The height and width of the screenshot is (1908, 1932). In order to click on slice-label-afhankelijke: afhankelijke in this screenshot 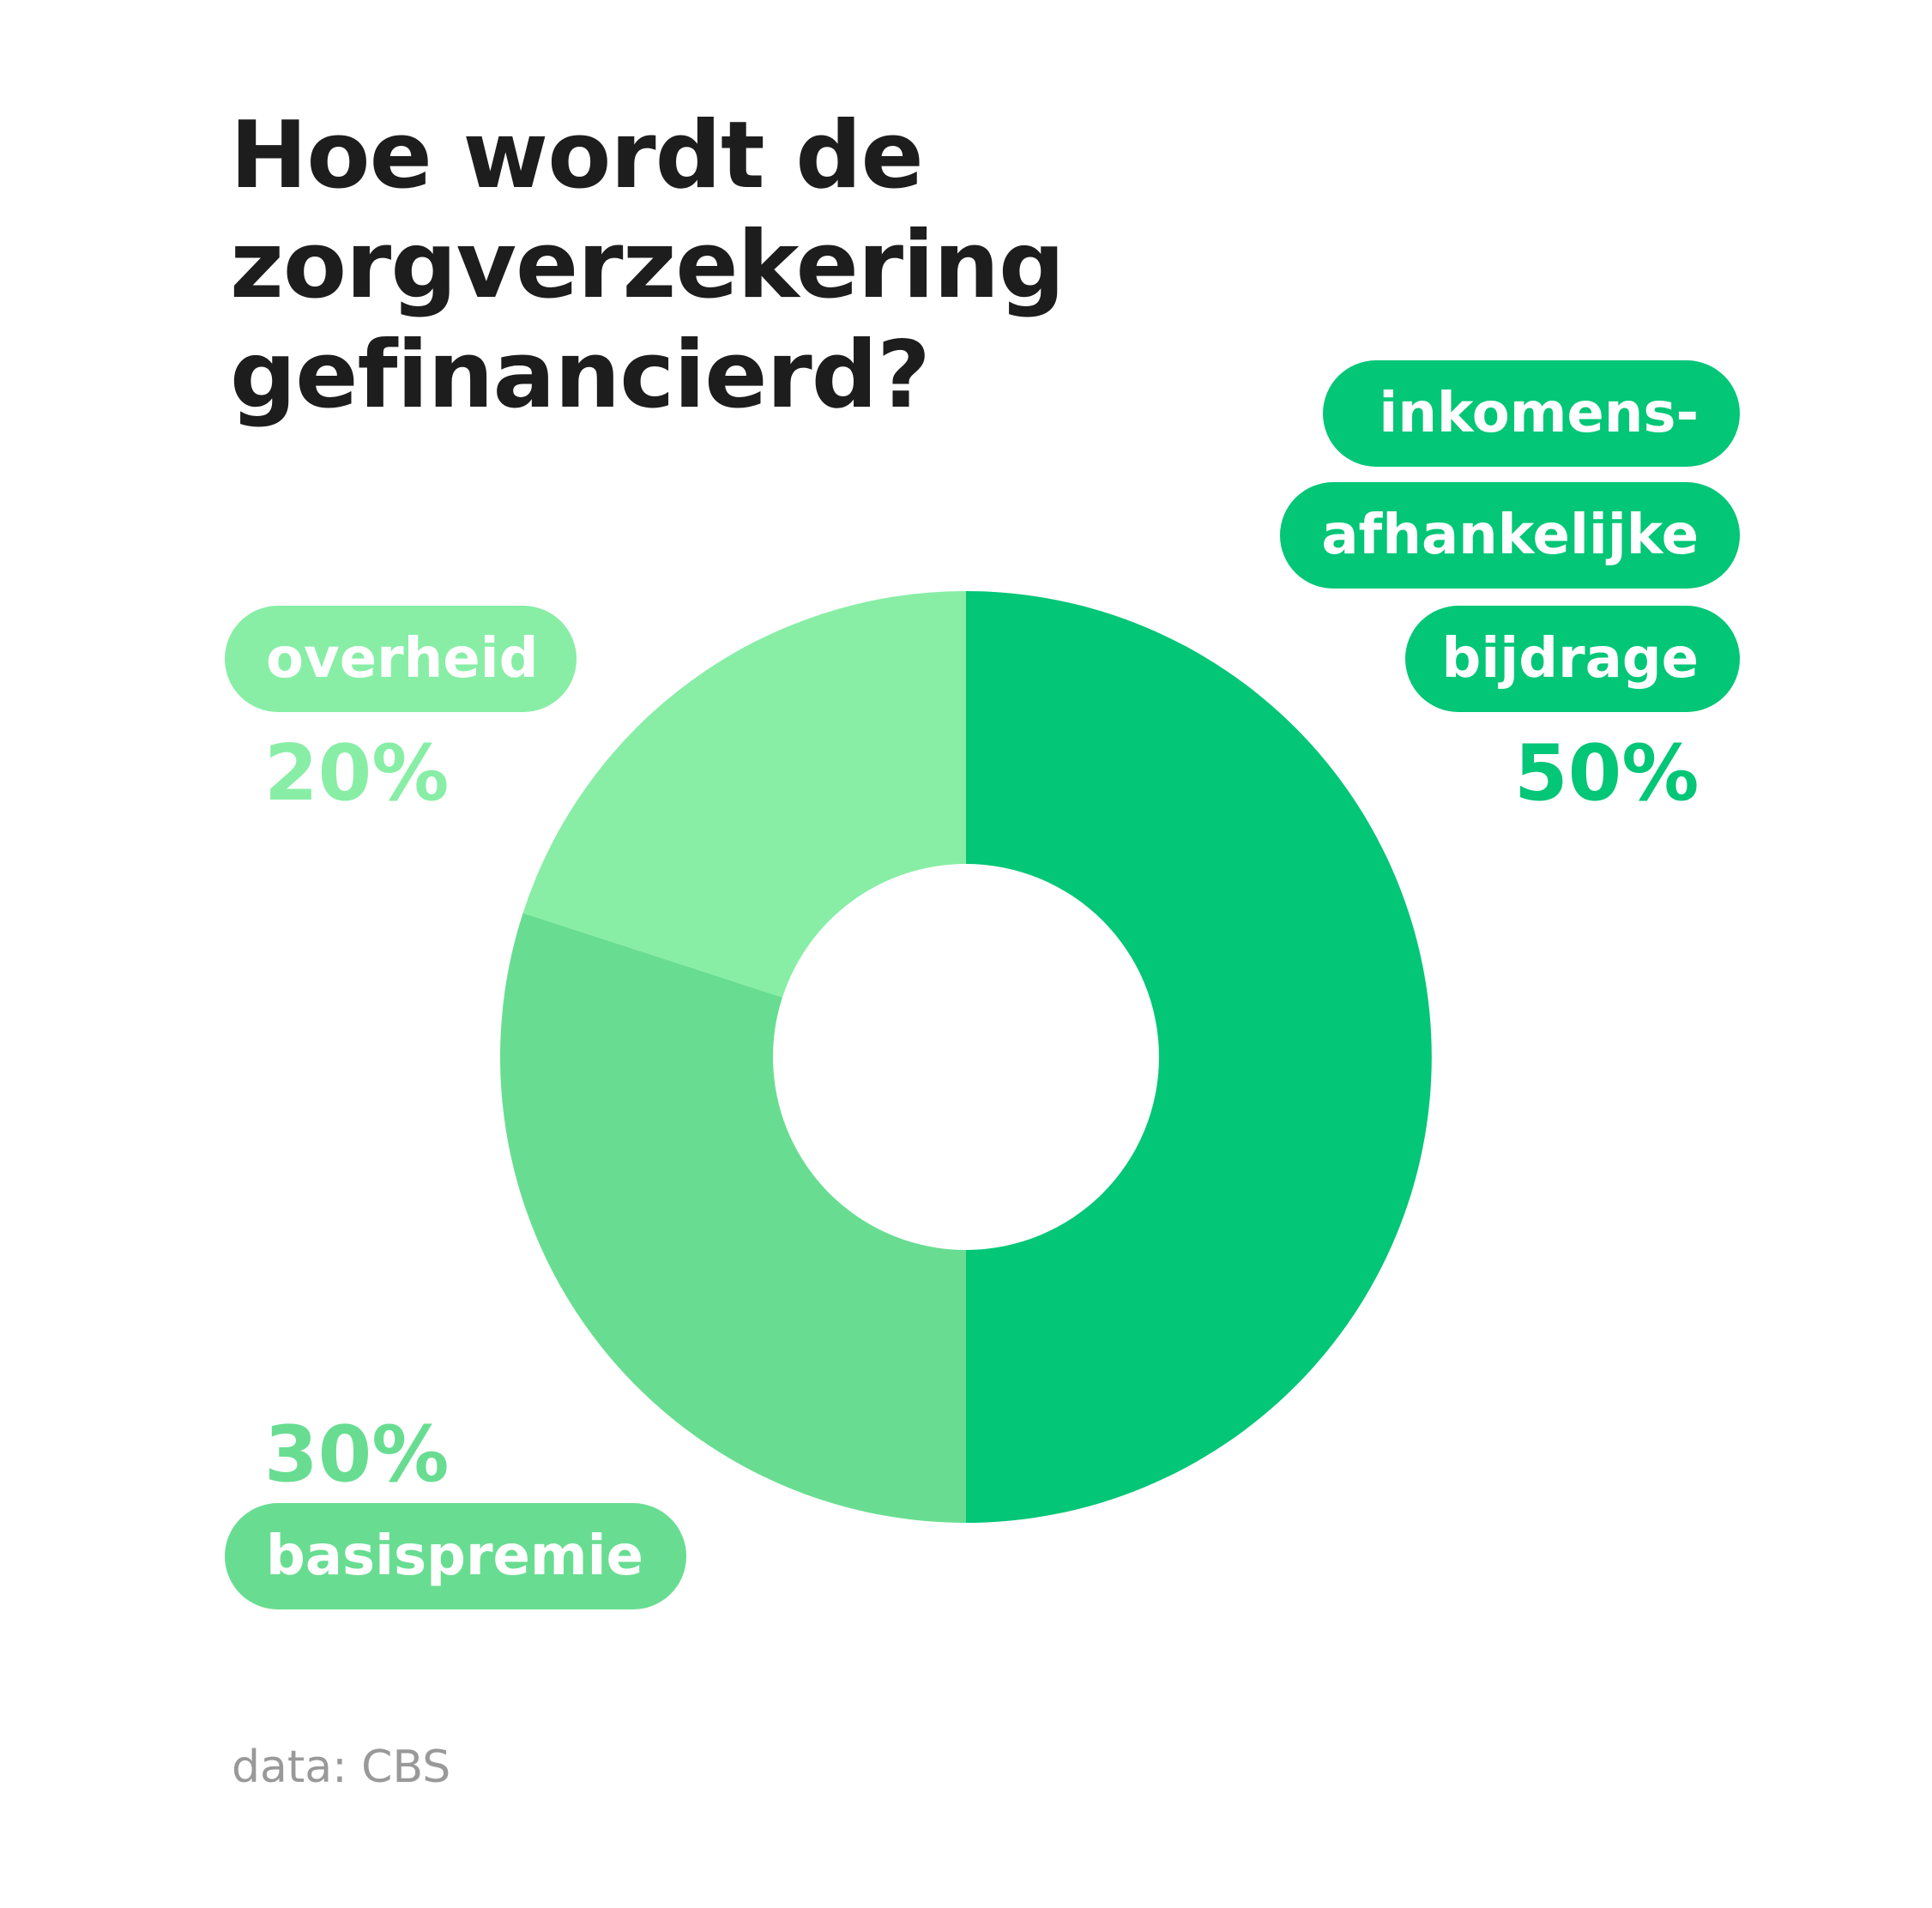, I will do `click(1510, 535)`.